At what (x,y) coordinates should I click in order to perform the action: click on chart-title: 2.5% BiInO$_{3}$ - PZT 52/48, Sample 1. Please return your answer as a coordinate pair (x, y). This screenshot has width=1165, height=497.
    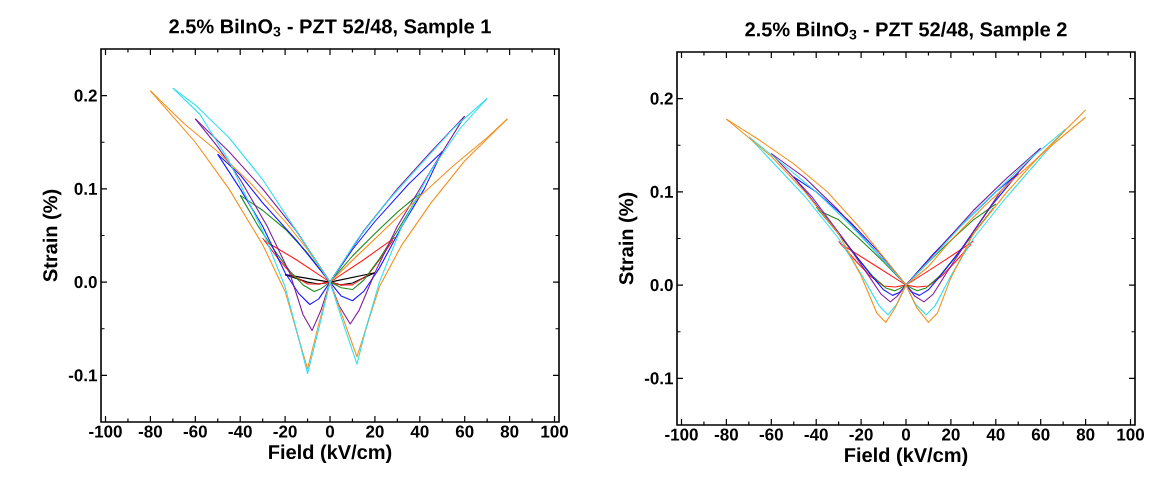
    Looking at the image, I should click on (330, 28).